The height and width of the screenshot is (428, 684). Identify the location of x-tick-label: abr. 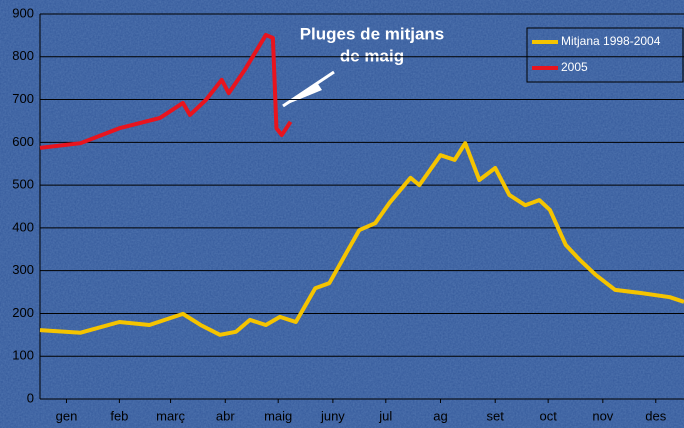
(225, 415).